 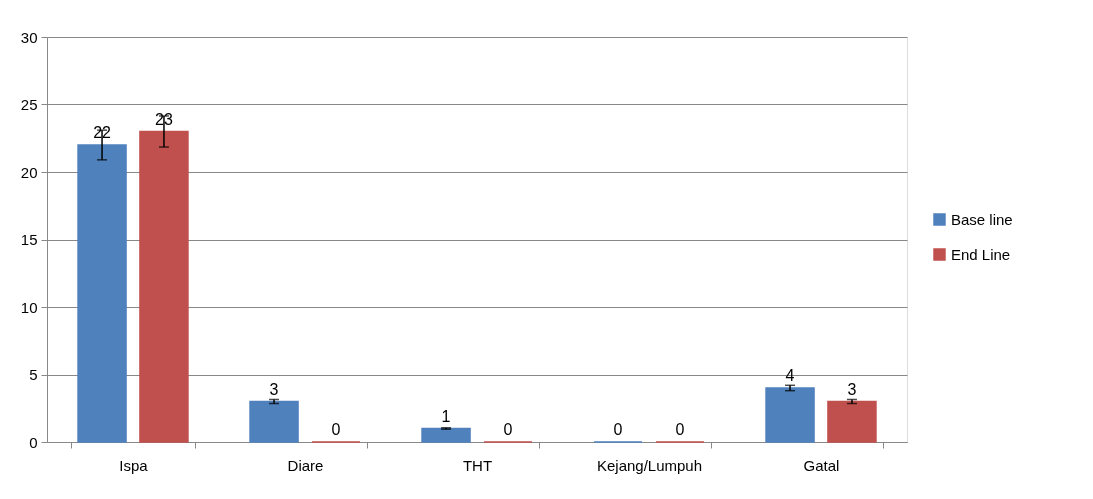 I want to click on y-tick-label: 20, so click(x=29, y=172).